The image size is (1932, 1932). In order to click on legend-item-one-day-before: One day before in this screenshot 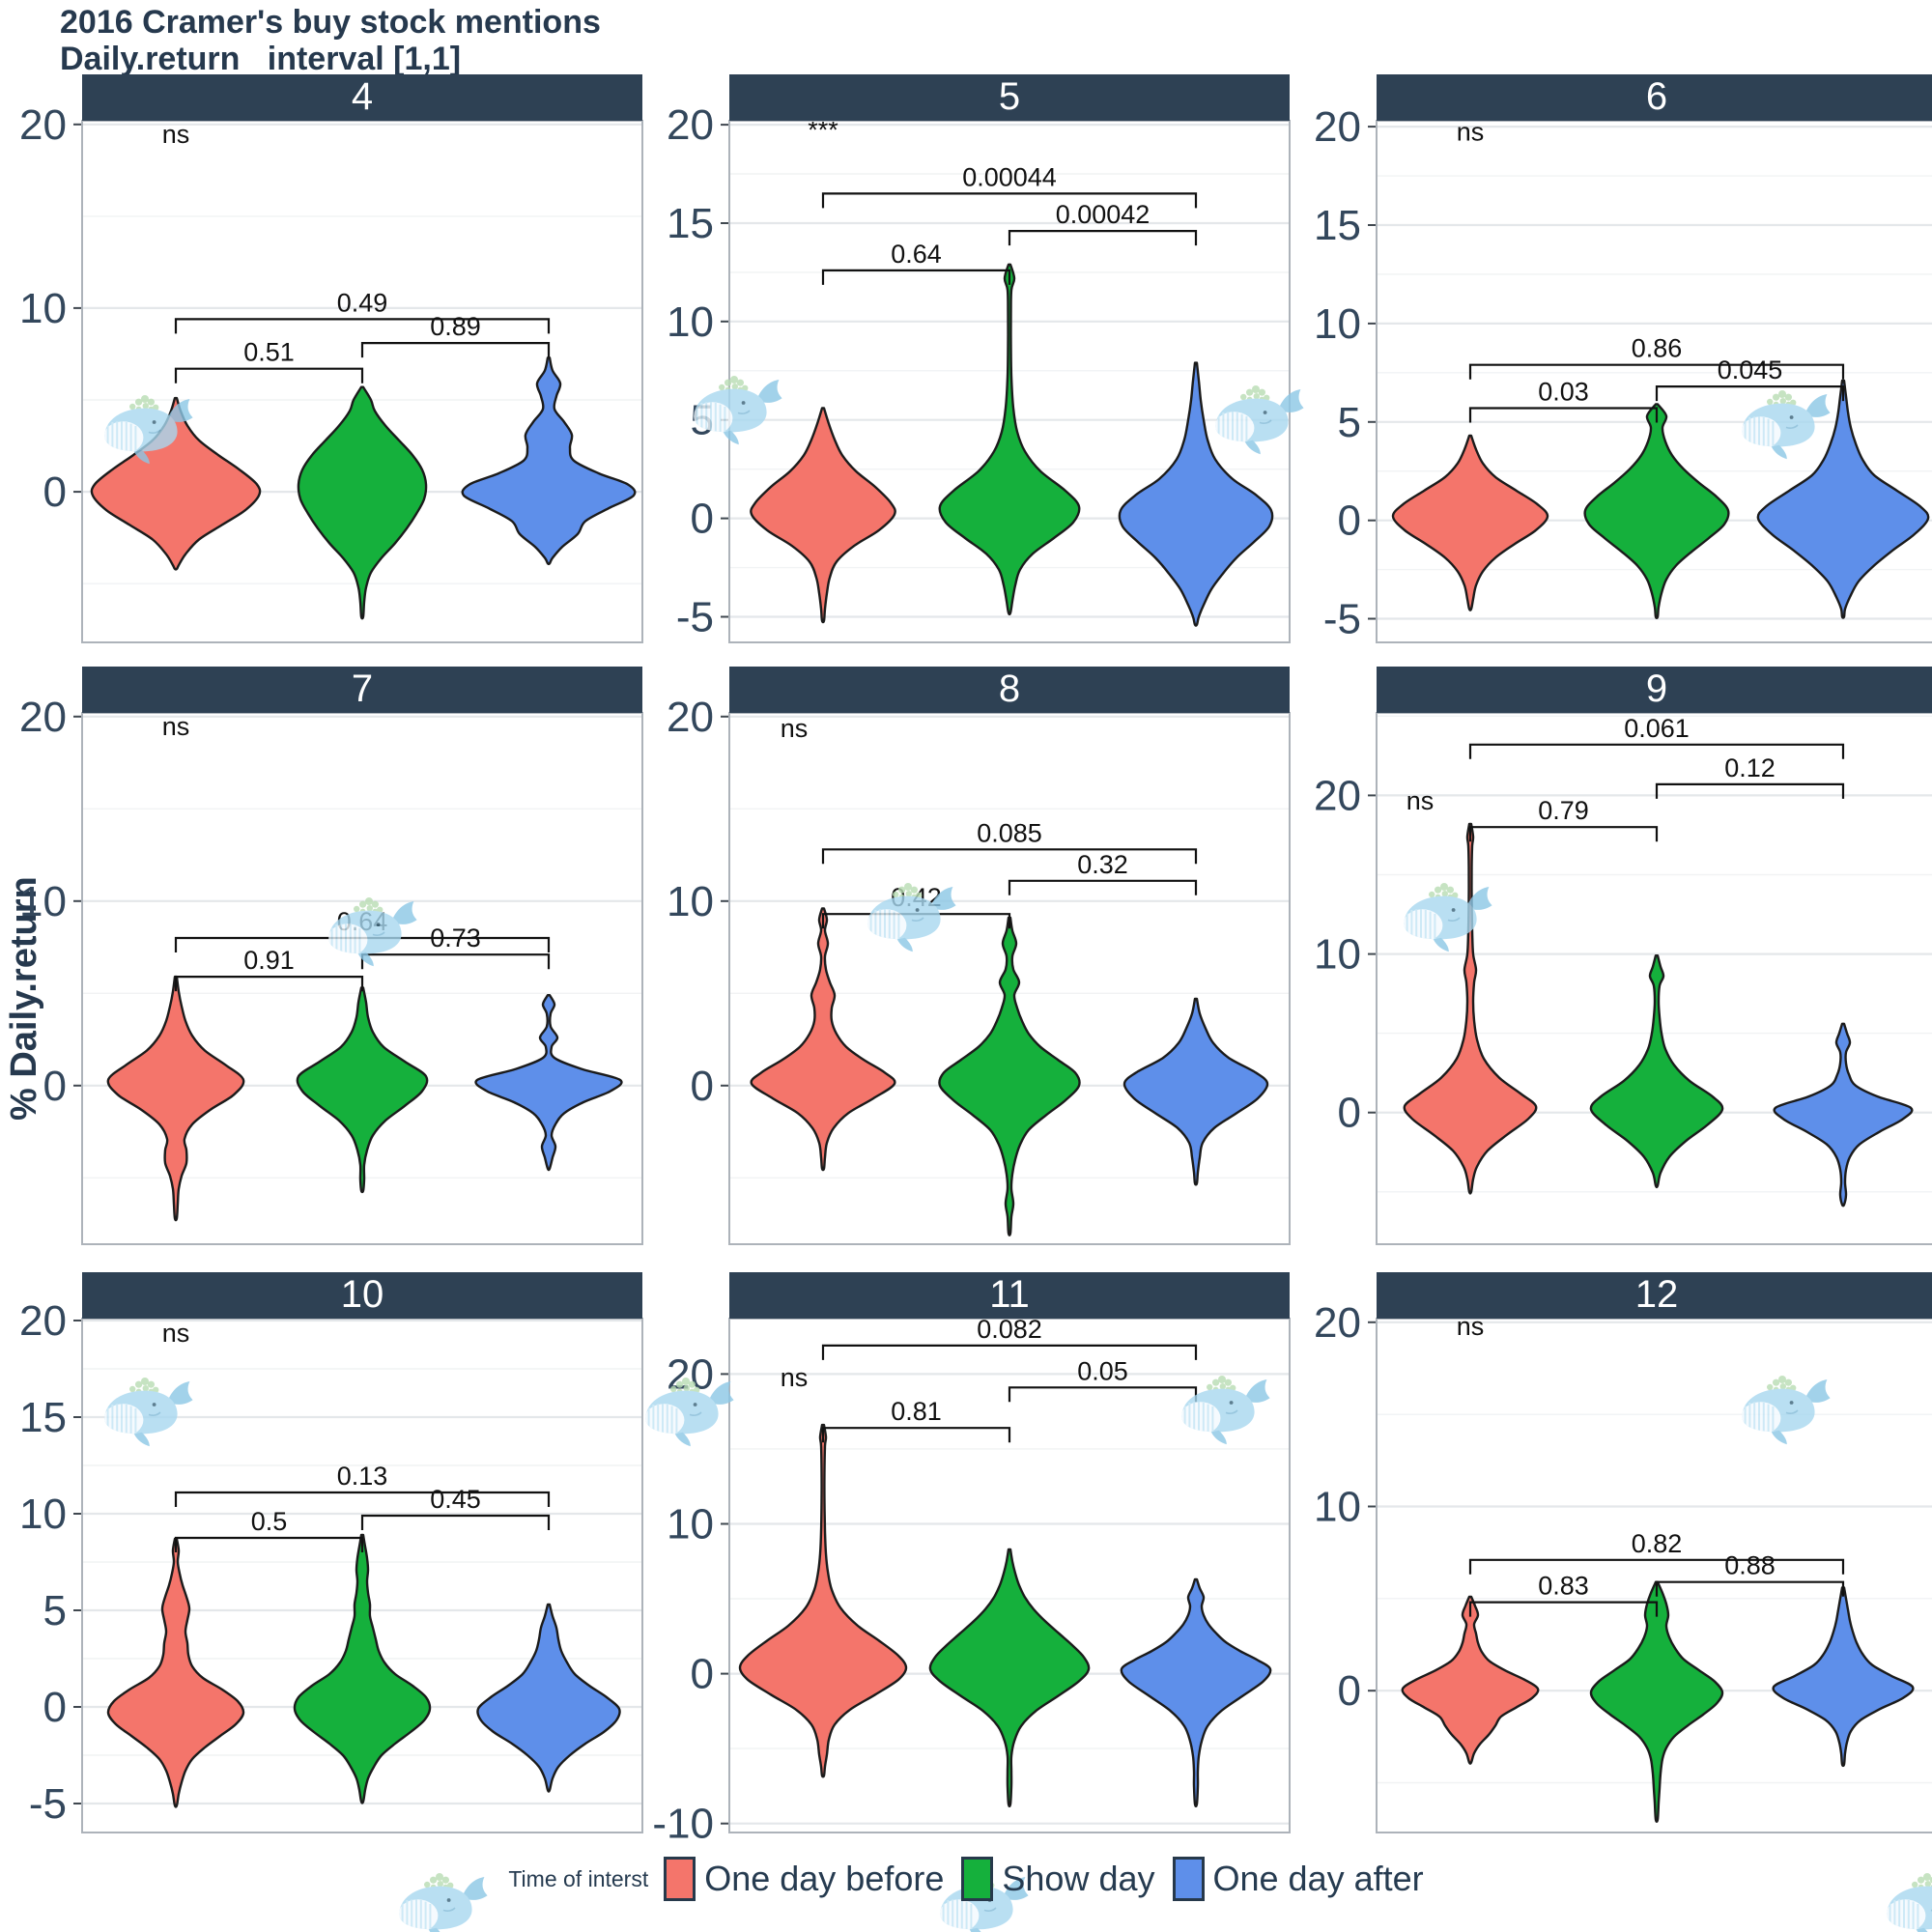, I will do `click(804, 1879)`.